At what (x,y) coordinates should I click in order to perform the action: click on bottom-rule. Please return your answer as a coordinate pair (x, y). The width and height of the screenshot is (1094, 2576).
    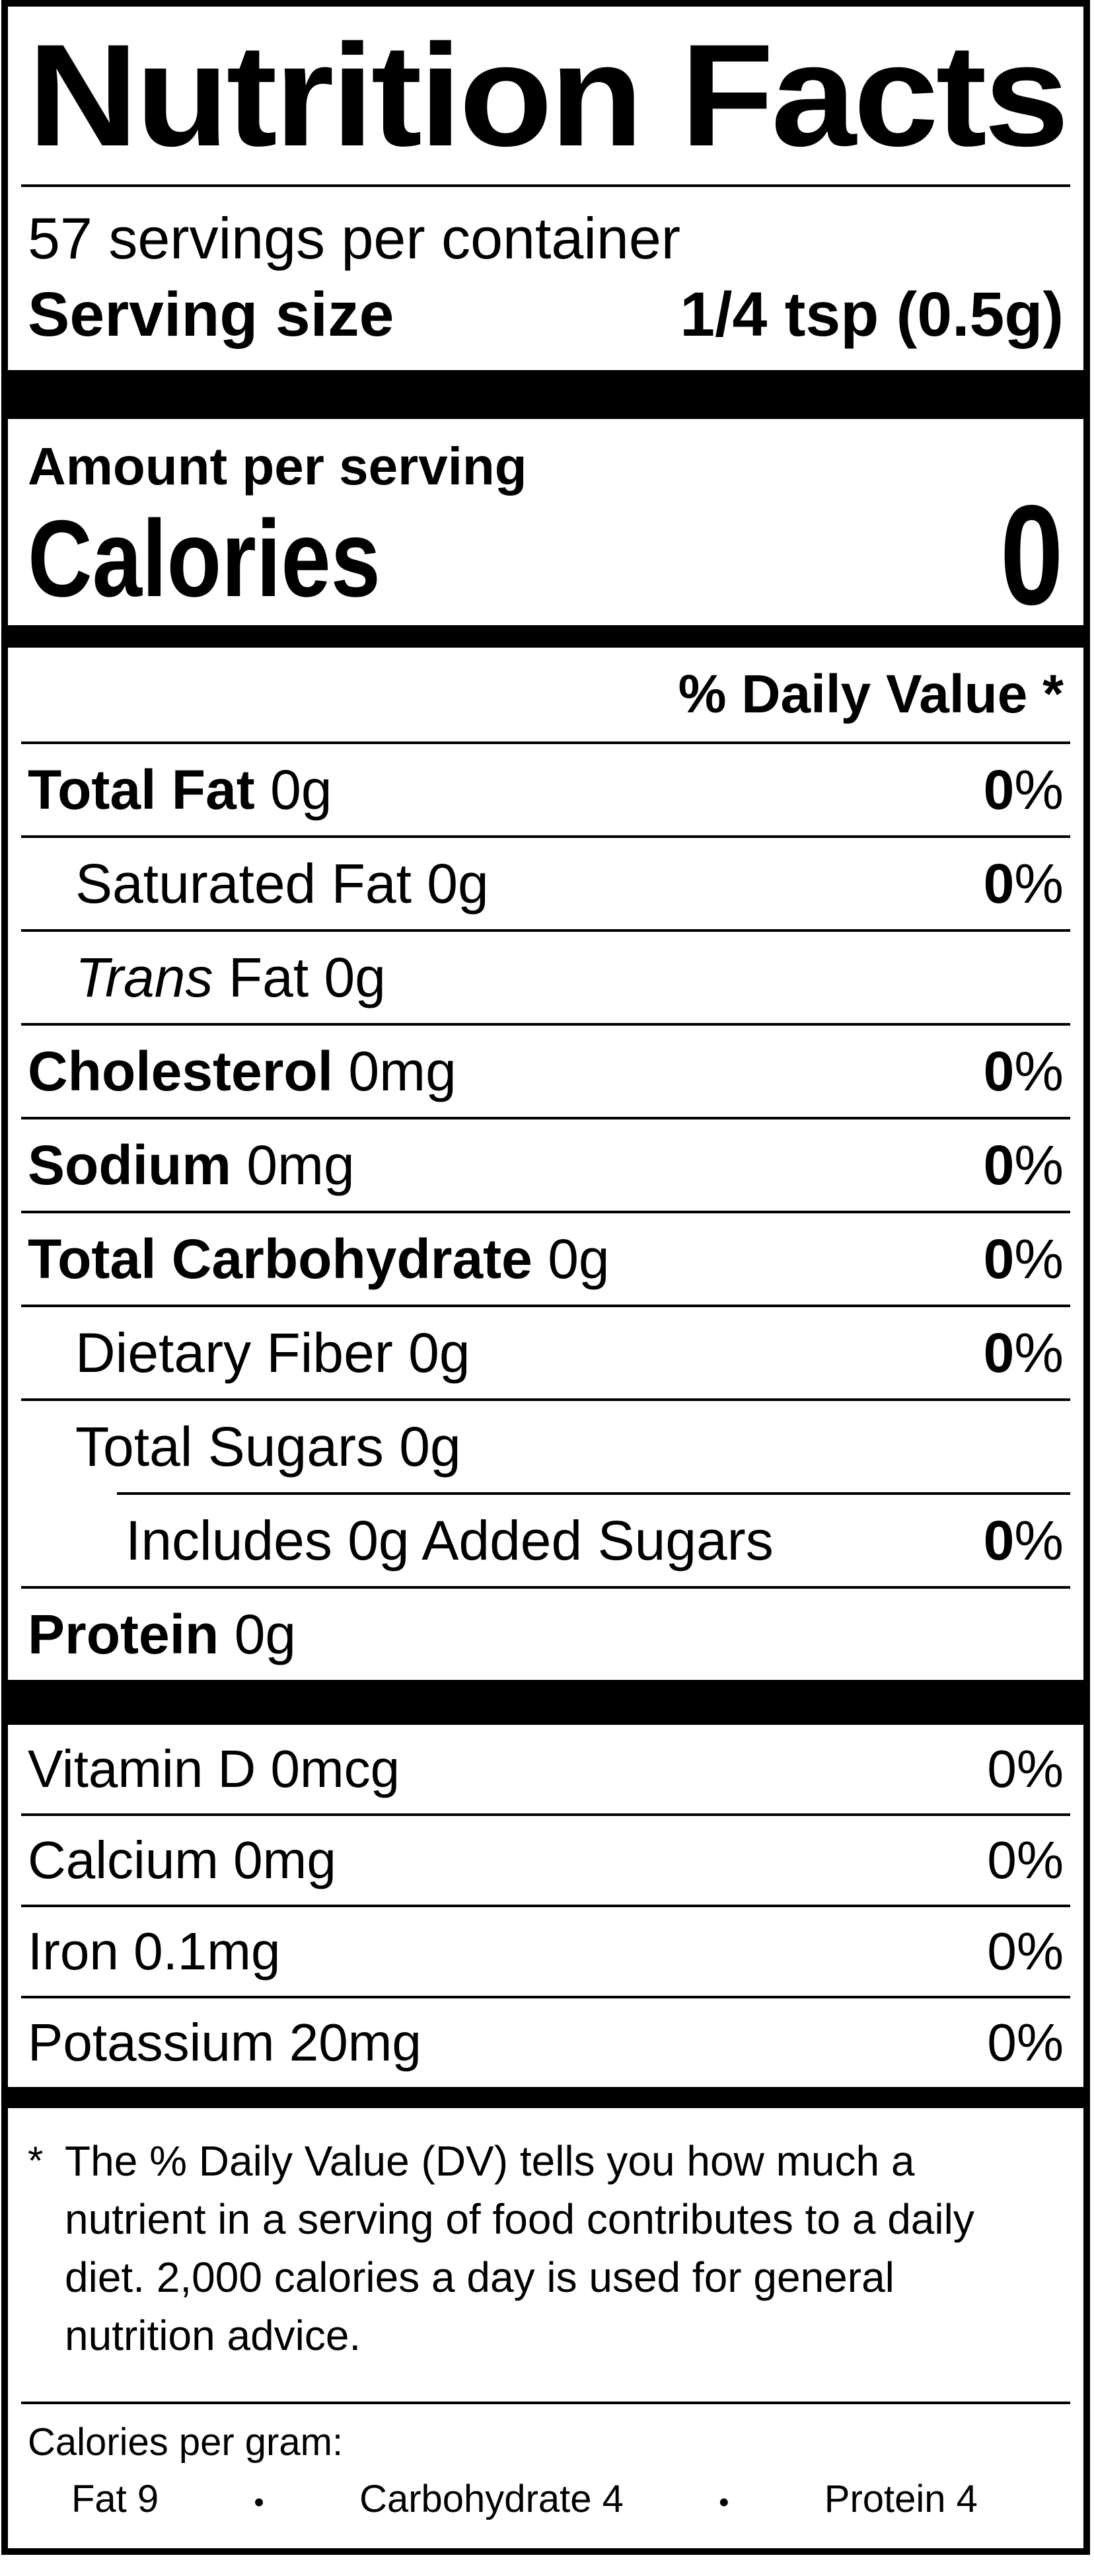
    Looking at the image, I should click on (545, 2403).